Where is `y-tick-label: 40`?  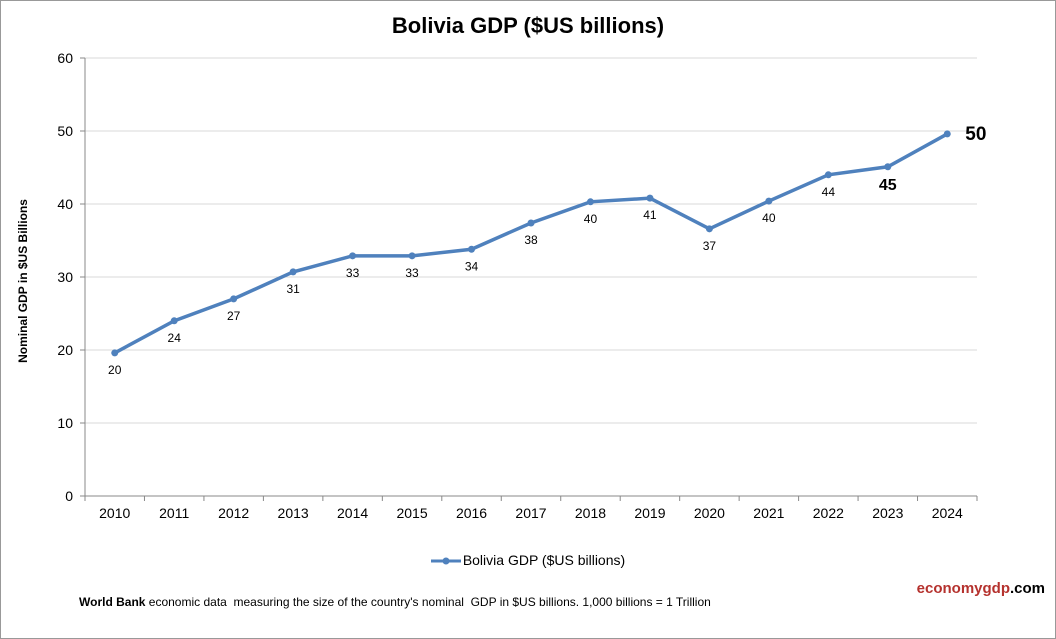
y-tick-label: 40 is located at coordinates (65, 204).